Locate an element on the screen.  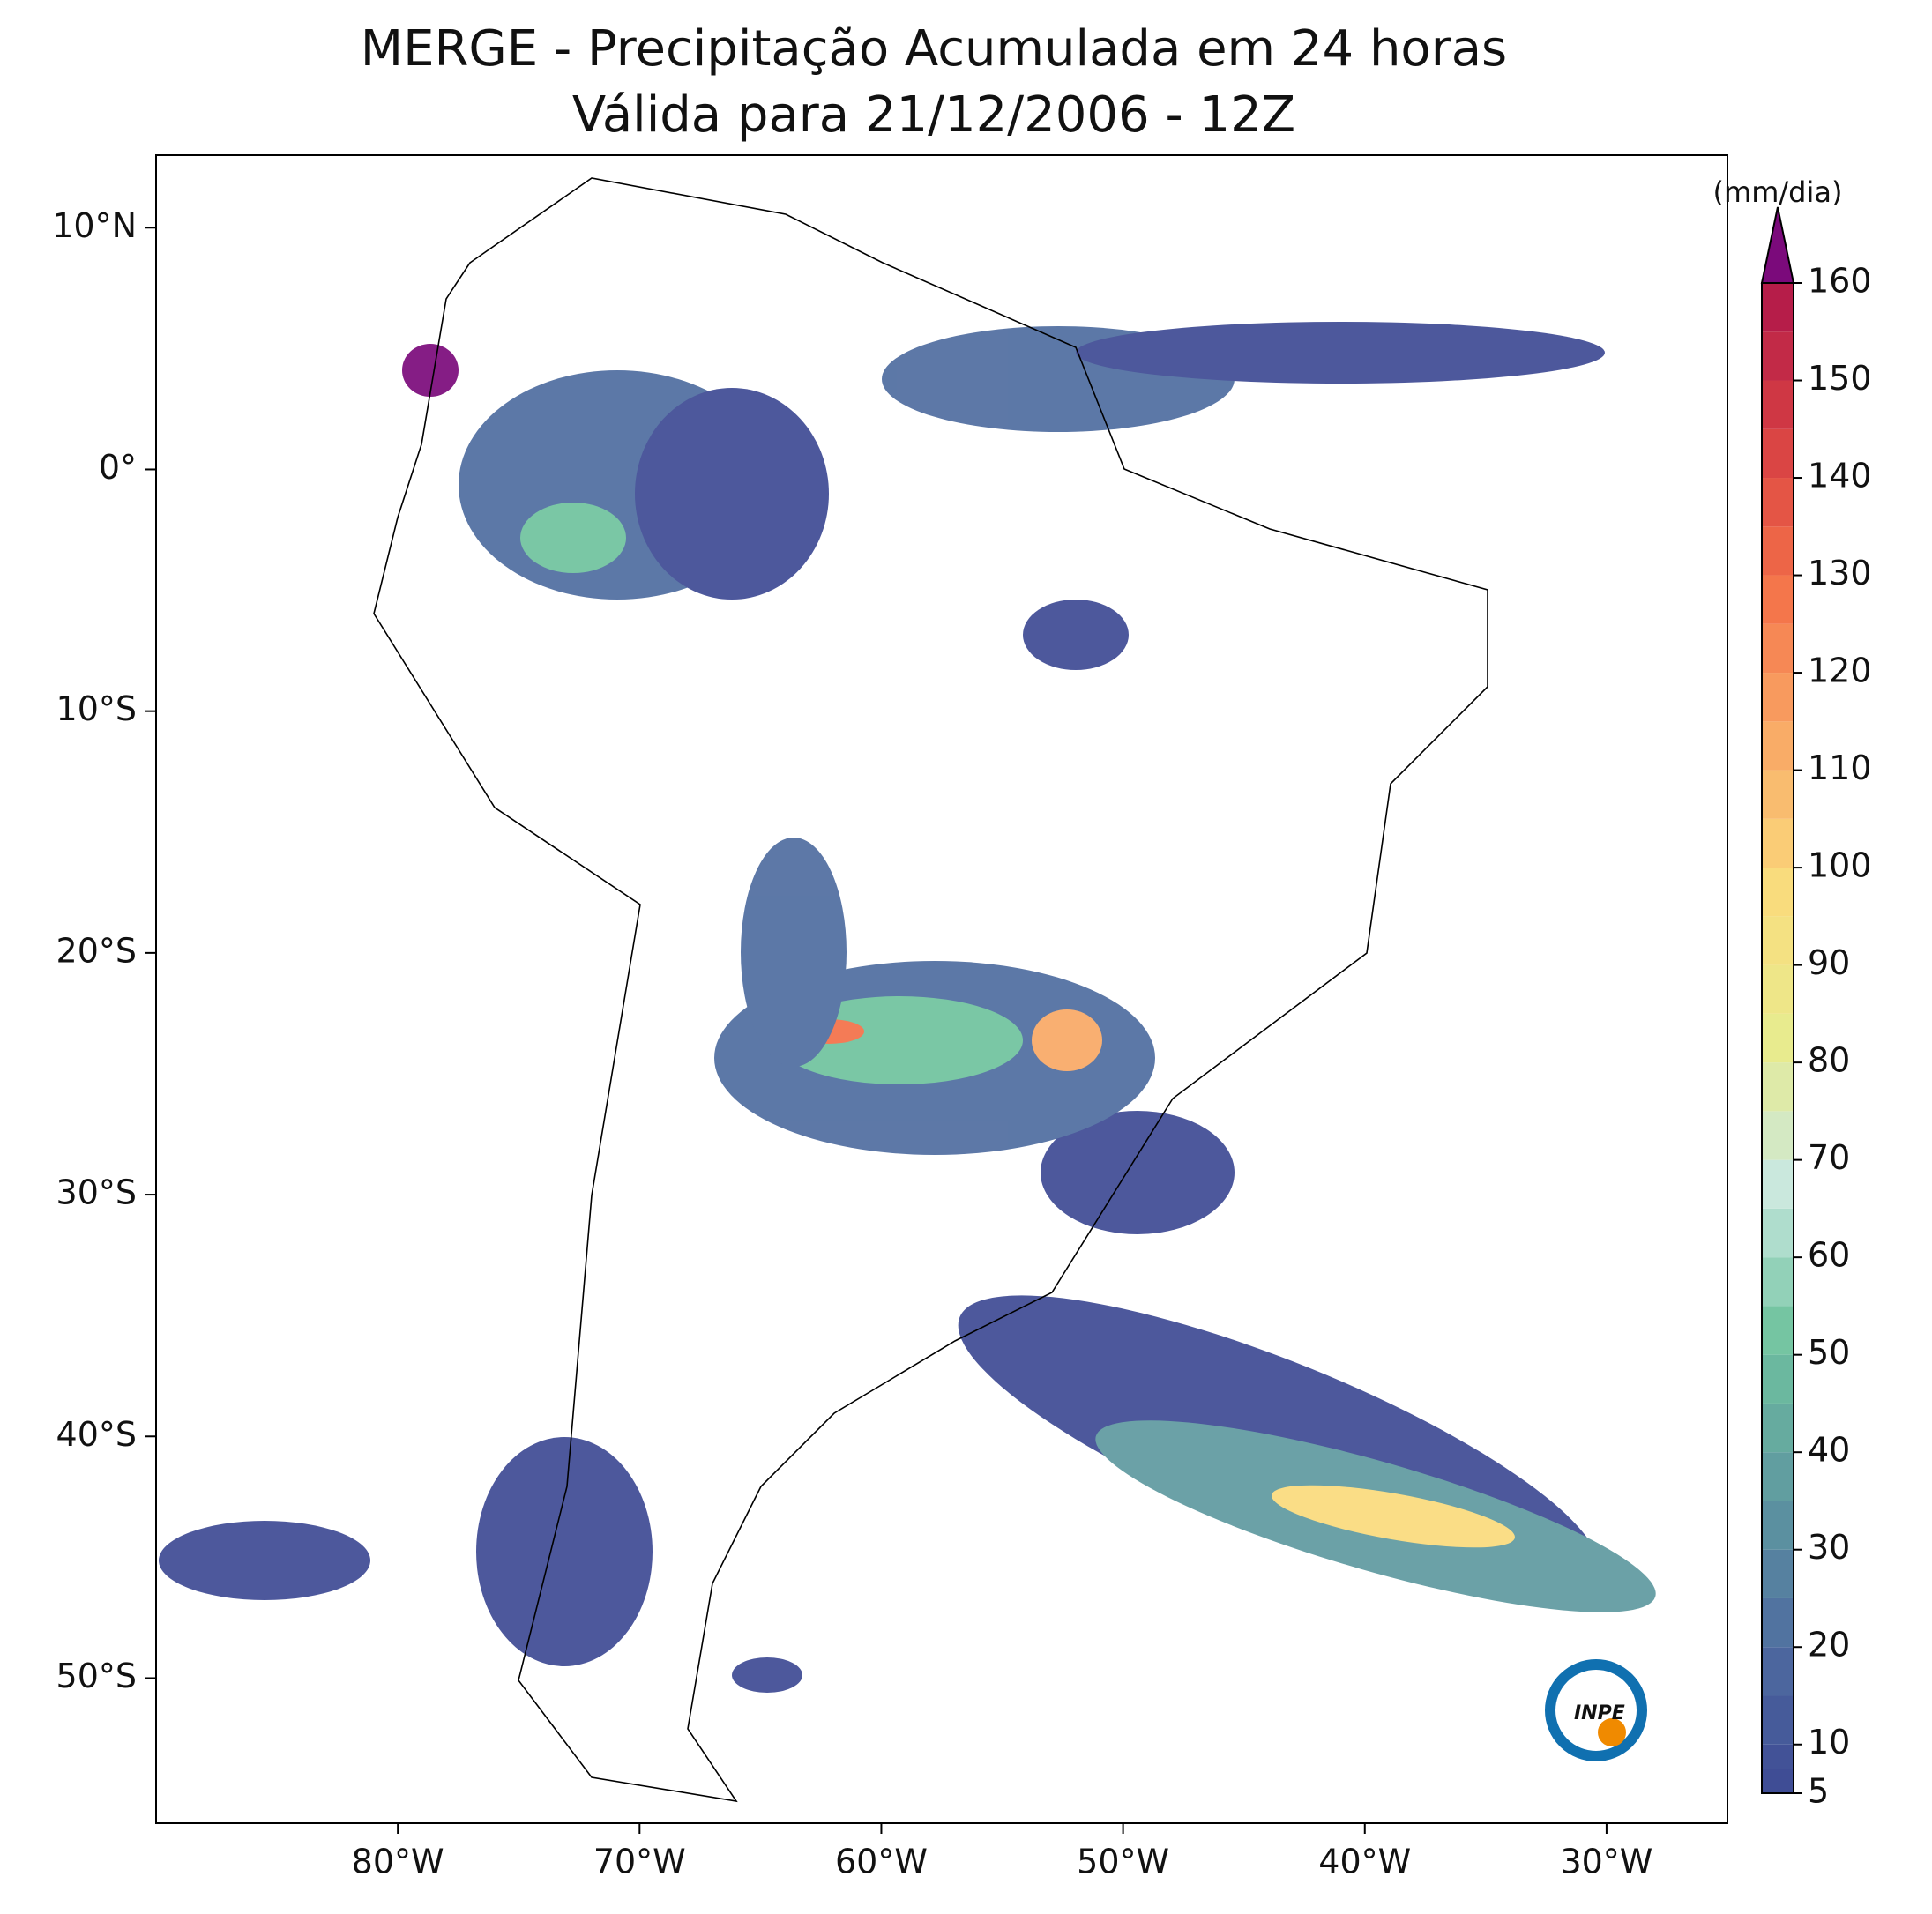
x-tick-label: 60°W is located at coordinates (881, 1862).